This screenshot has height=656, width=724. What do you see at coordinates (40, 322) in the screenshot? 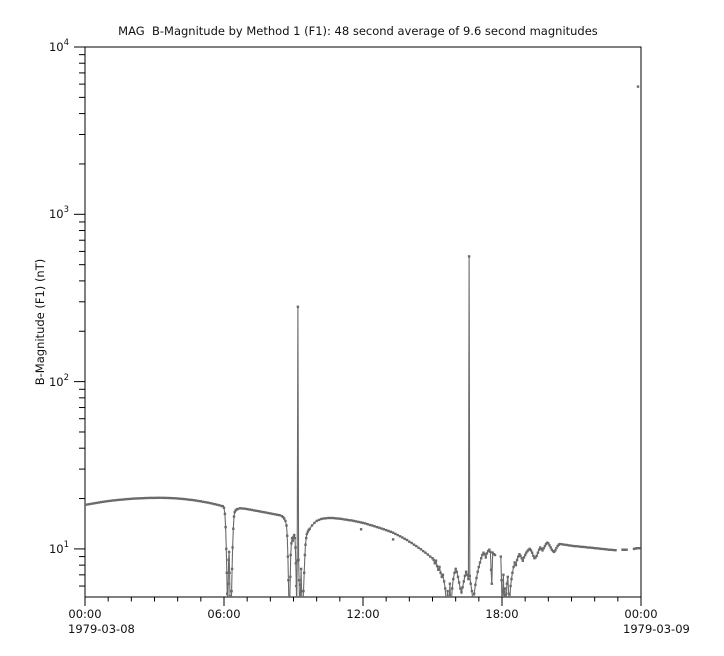
I see `y-axis-title: B-Magnitude (F1) (nT)` at bounding box center [40, 322].